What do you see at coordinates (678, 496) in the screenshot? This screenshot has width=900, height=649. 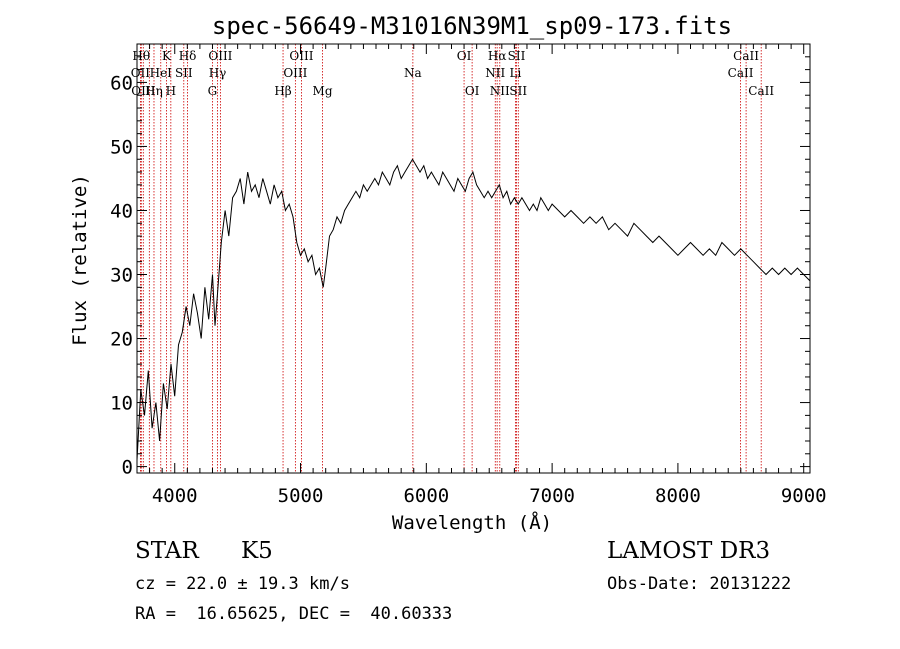 I see `x-tick-label: 8000` at bounding box center [678, 496].